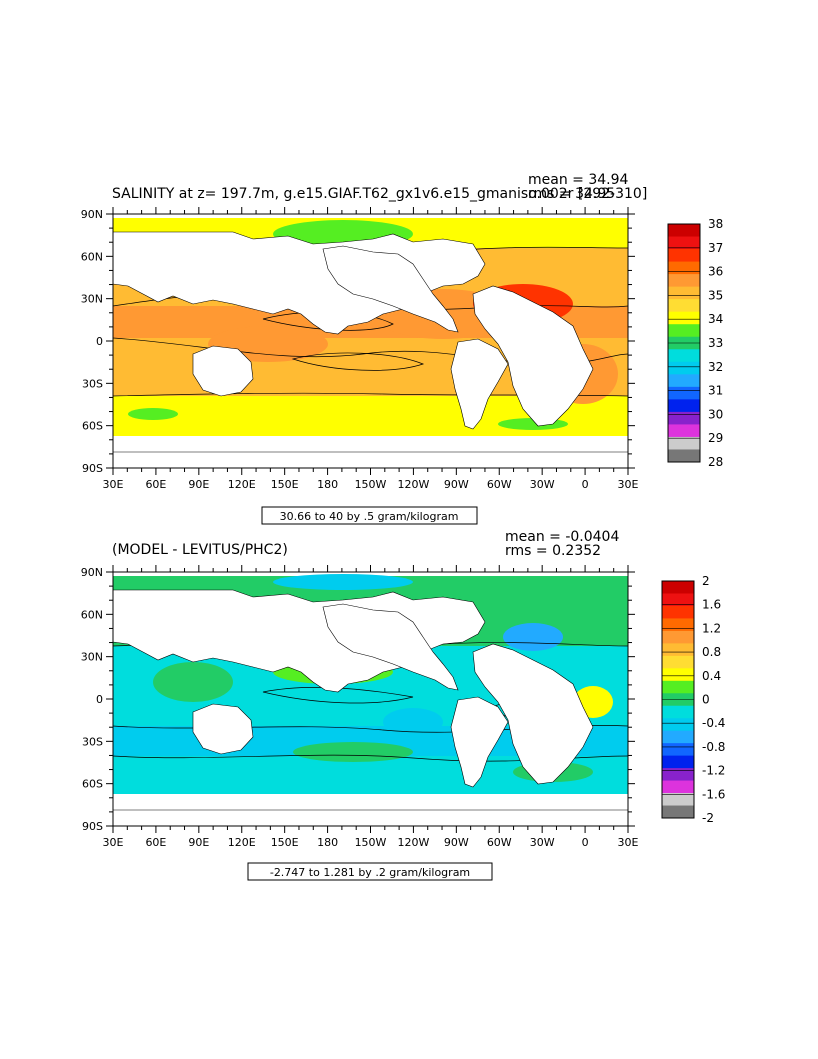  I want to click on range-box: -2.747 to 1.281 by .2 gram/kilogram, so click(370, 871).